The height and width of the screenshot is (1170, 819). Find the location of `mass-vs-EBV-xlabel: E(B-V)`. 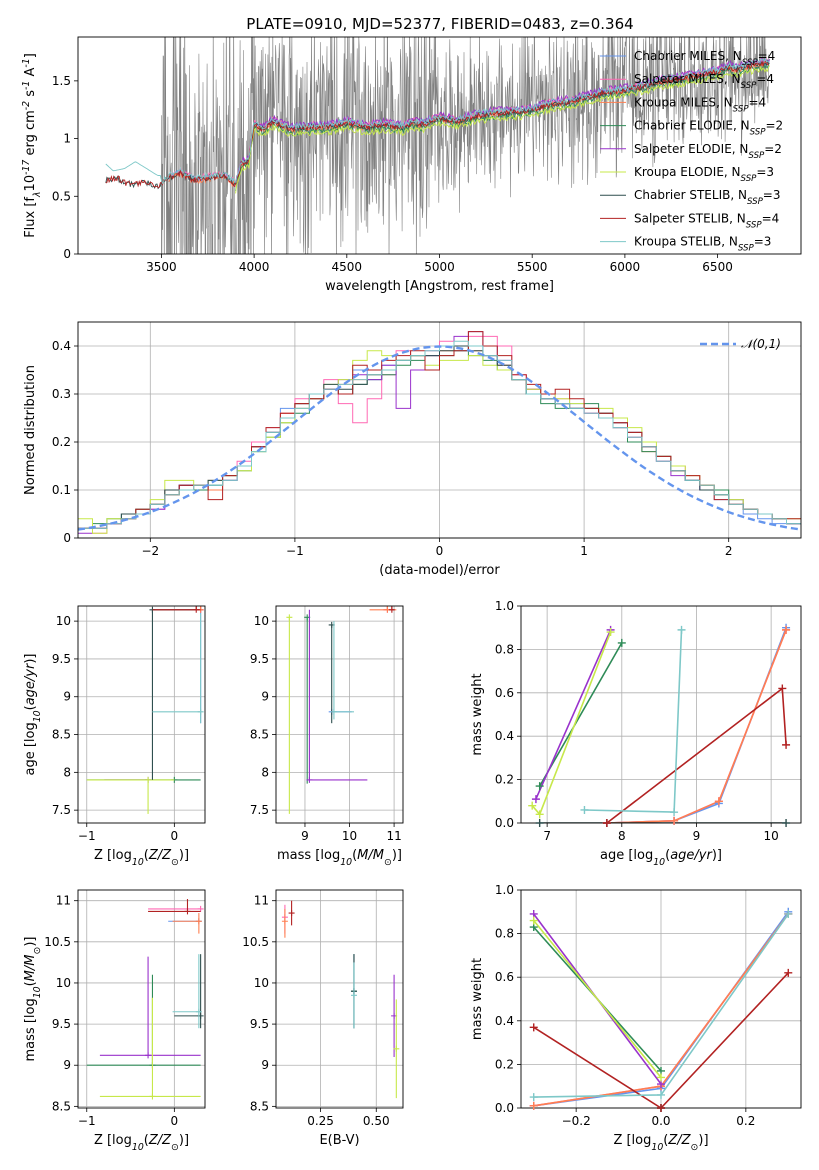

mass-vs-EBV-xlabel: E(B-V) is located at coordinates (339, 1140).